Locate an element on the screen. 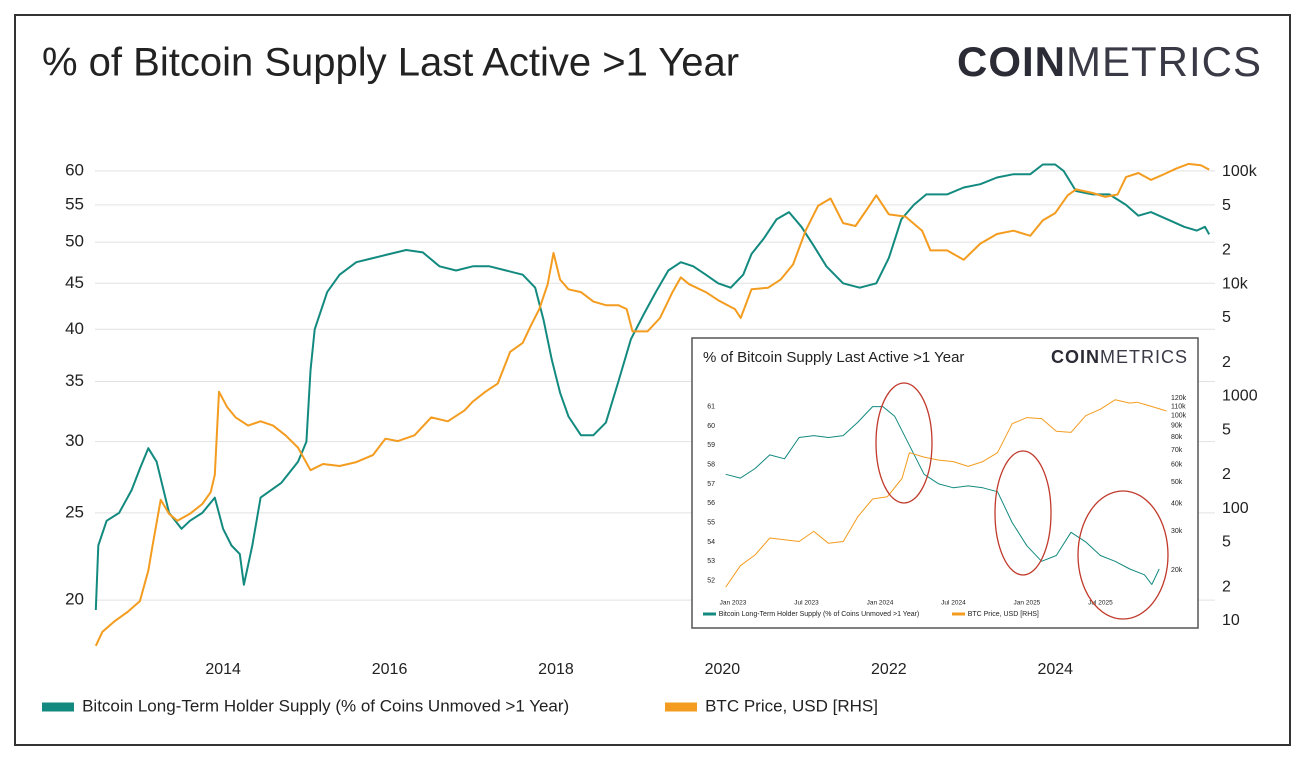 The height and width of the screenshot is (762, 1310). y-tick-label: 30 is located at coordinates (74, 440).